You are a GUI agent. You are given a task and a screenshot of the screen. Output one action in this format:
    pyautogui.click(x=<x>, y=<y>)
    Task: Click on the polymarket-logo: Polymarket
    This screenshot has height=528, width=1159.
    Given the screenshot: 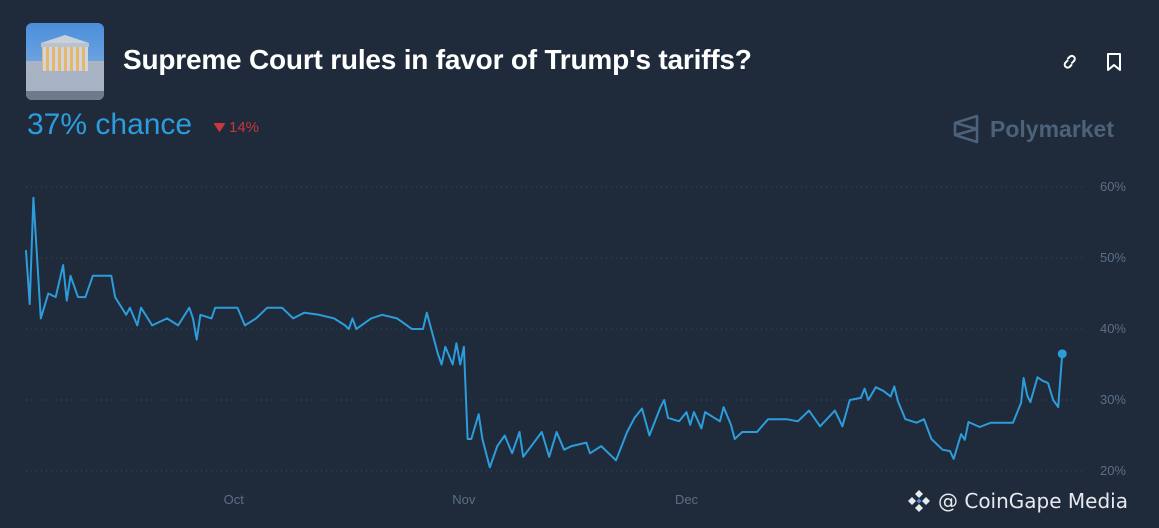 What is the action you would take?
    pyautogui.click(x=1033, y=129)
    